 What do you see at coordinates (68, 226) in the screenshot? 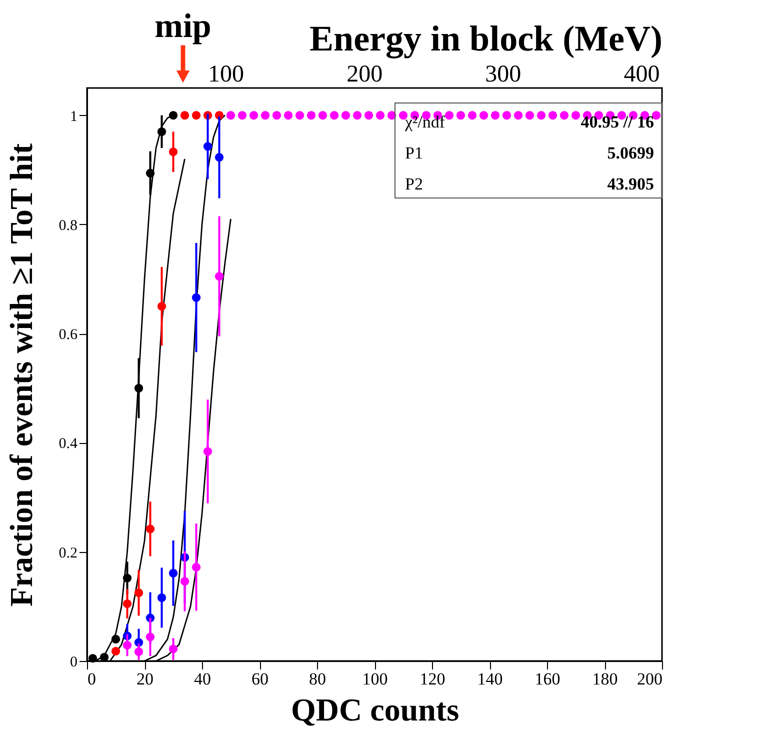
I see `y-tick-label: 0.8` at bounding box center [68, 226].